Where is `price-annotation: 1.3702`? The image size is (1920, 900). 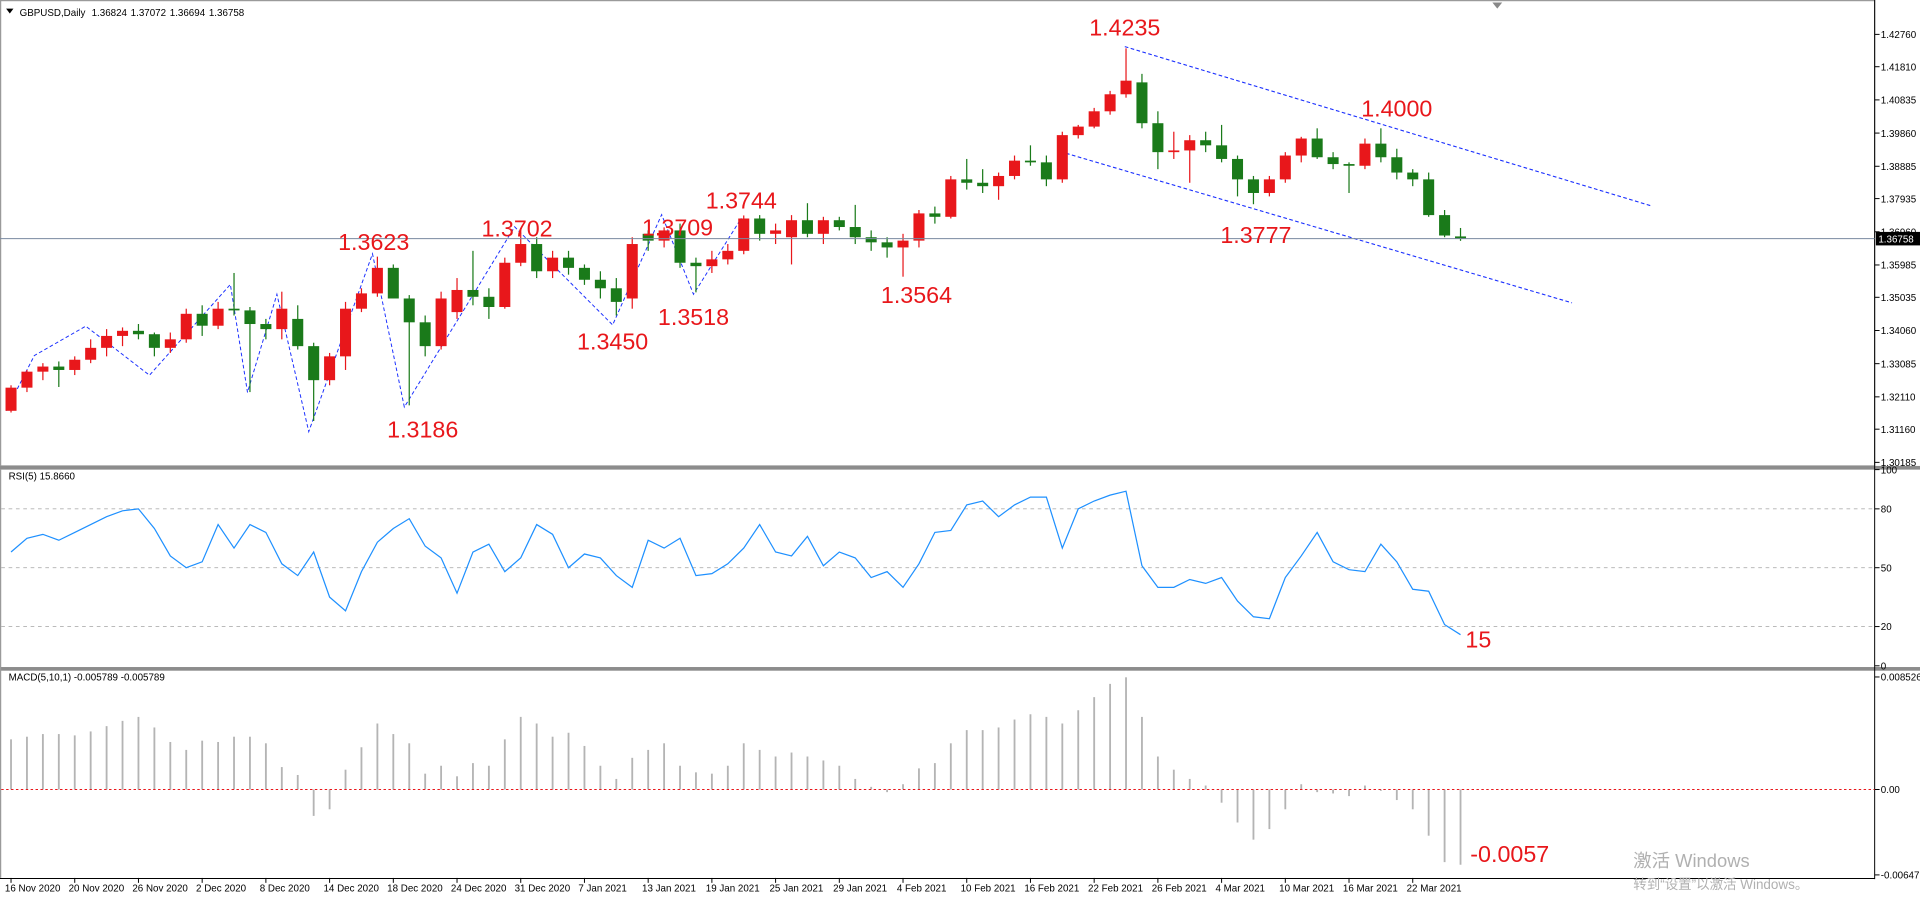
price-annotation: 1.3702 is located at coordinates (516, 229).